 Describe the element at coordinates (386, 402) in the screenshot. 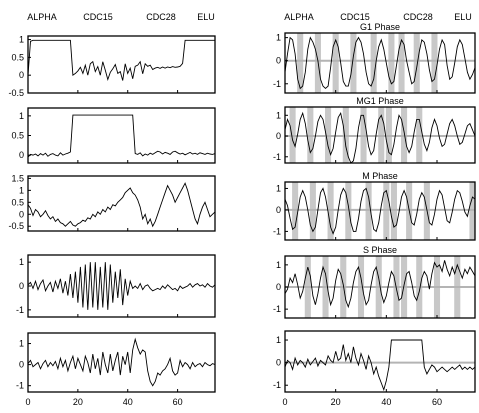

I see `x-axis-right-label-3: 40` at that location.